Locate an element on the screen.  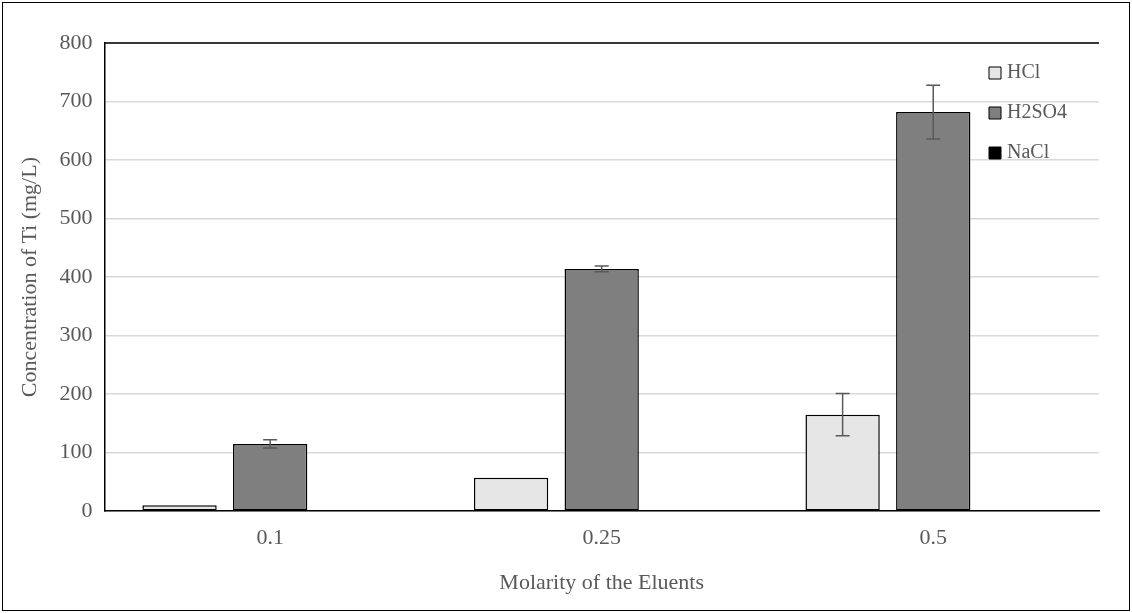
legend-label: H2SO4 is located at coordinates (1037, 111).